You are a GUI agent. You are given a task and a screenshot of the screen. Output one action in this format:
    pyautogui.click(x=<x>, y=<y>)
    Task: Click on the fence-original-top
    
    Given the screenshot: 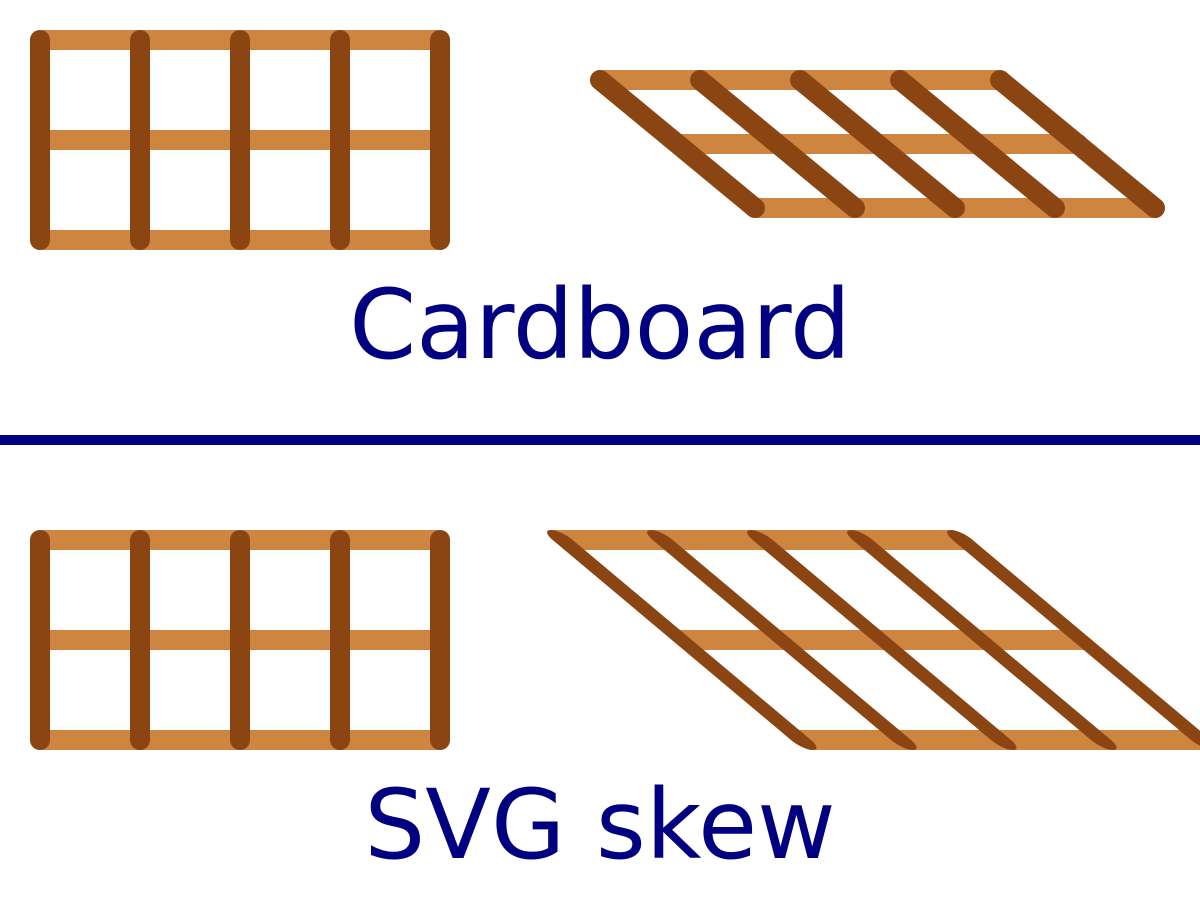 What is the action you would take?
    pyautogui.click(x=240, y=140)
    